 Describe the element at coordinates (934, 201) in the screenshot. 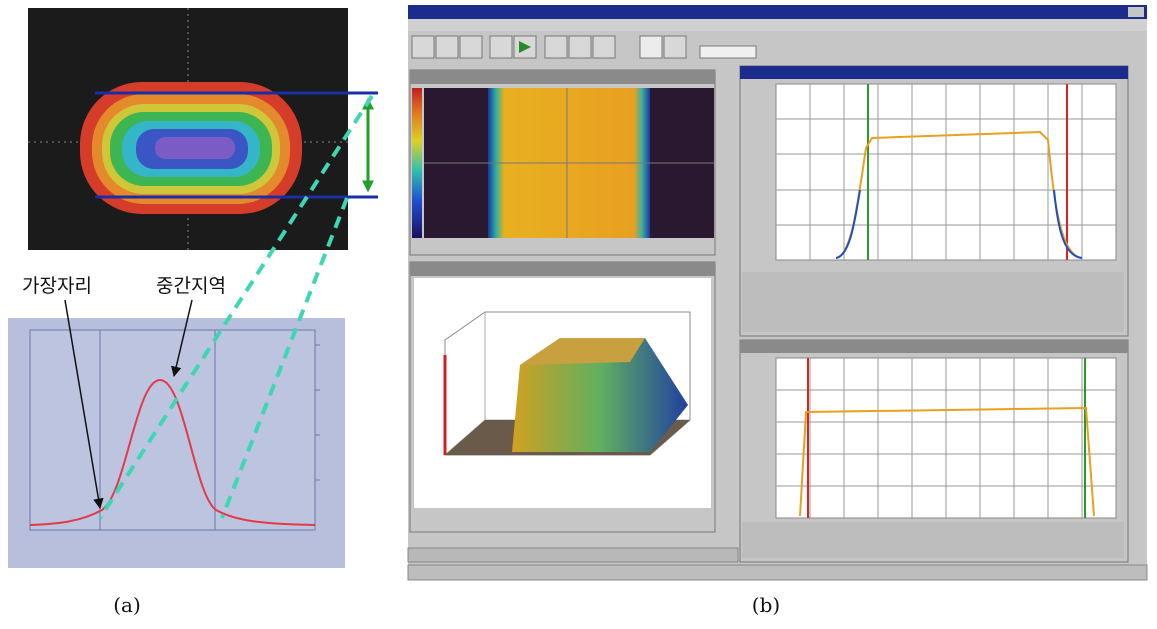

I see `profile-window-top` at that location.